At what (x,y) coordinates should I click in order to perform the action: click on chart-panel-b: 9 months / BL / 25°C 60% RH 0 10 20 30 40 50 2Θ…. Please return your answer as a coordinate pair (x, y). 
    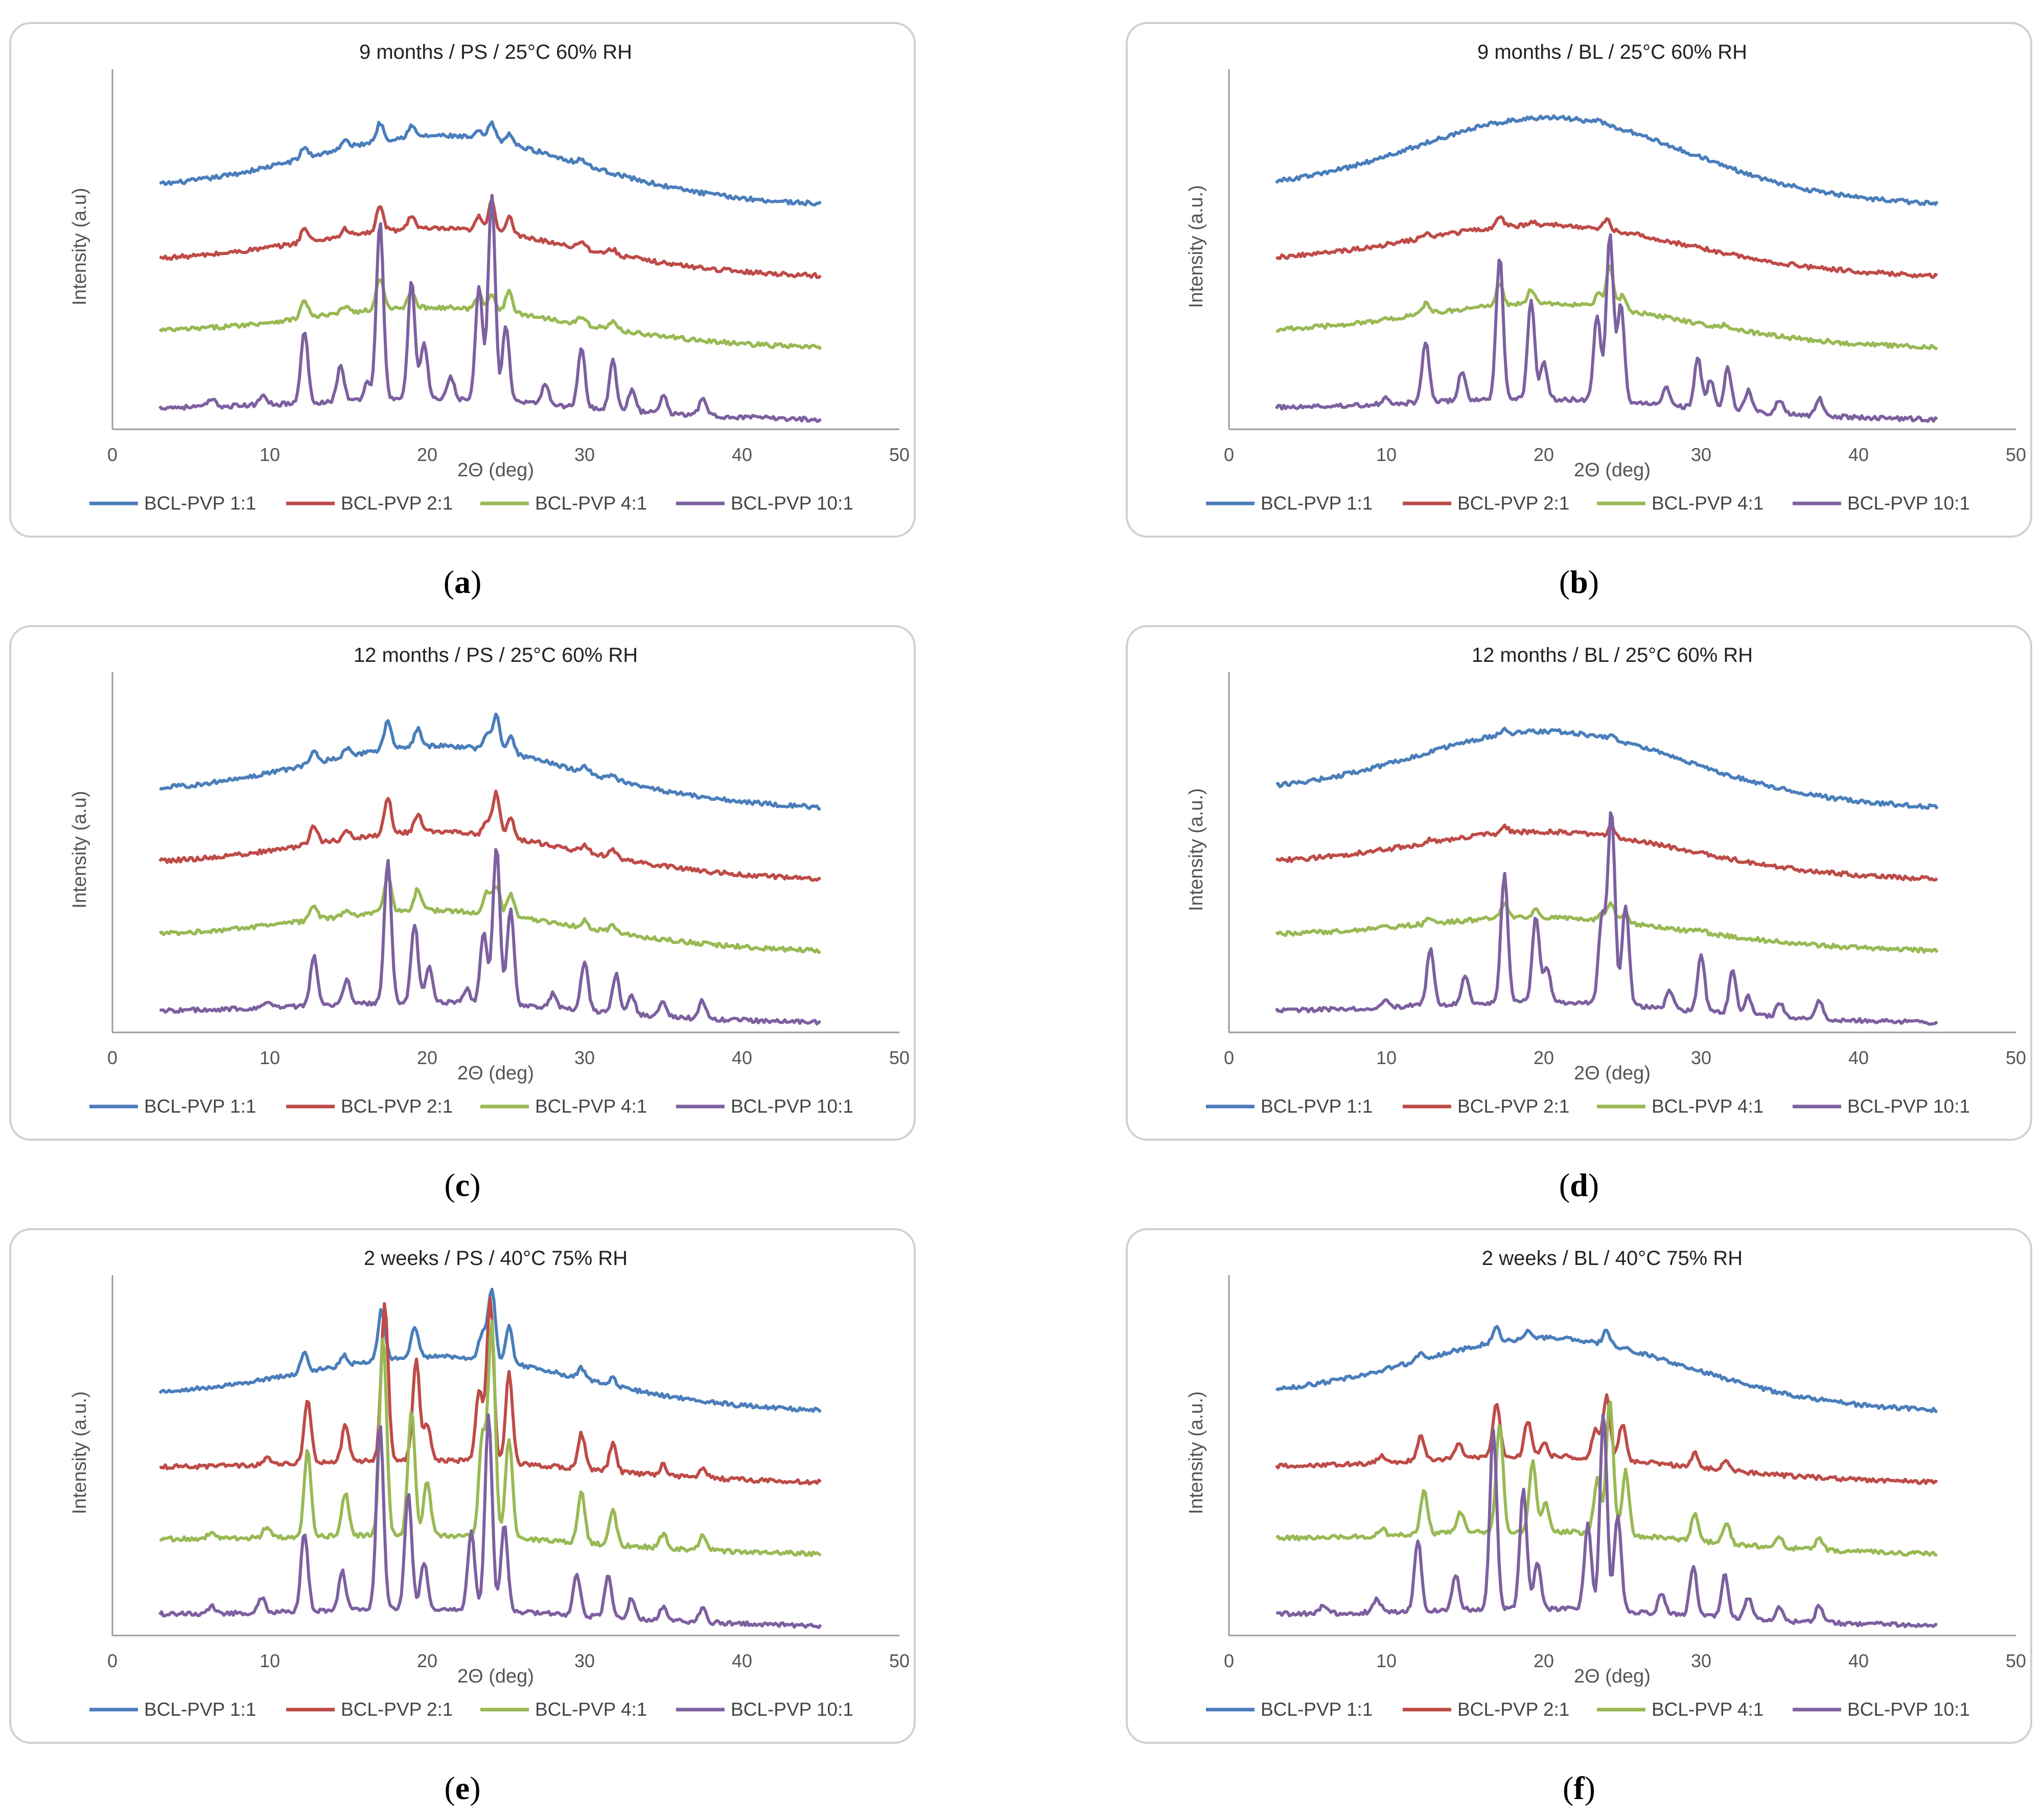
    Looking at the image, I should click on (1579, 311).